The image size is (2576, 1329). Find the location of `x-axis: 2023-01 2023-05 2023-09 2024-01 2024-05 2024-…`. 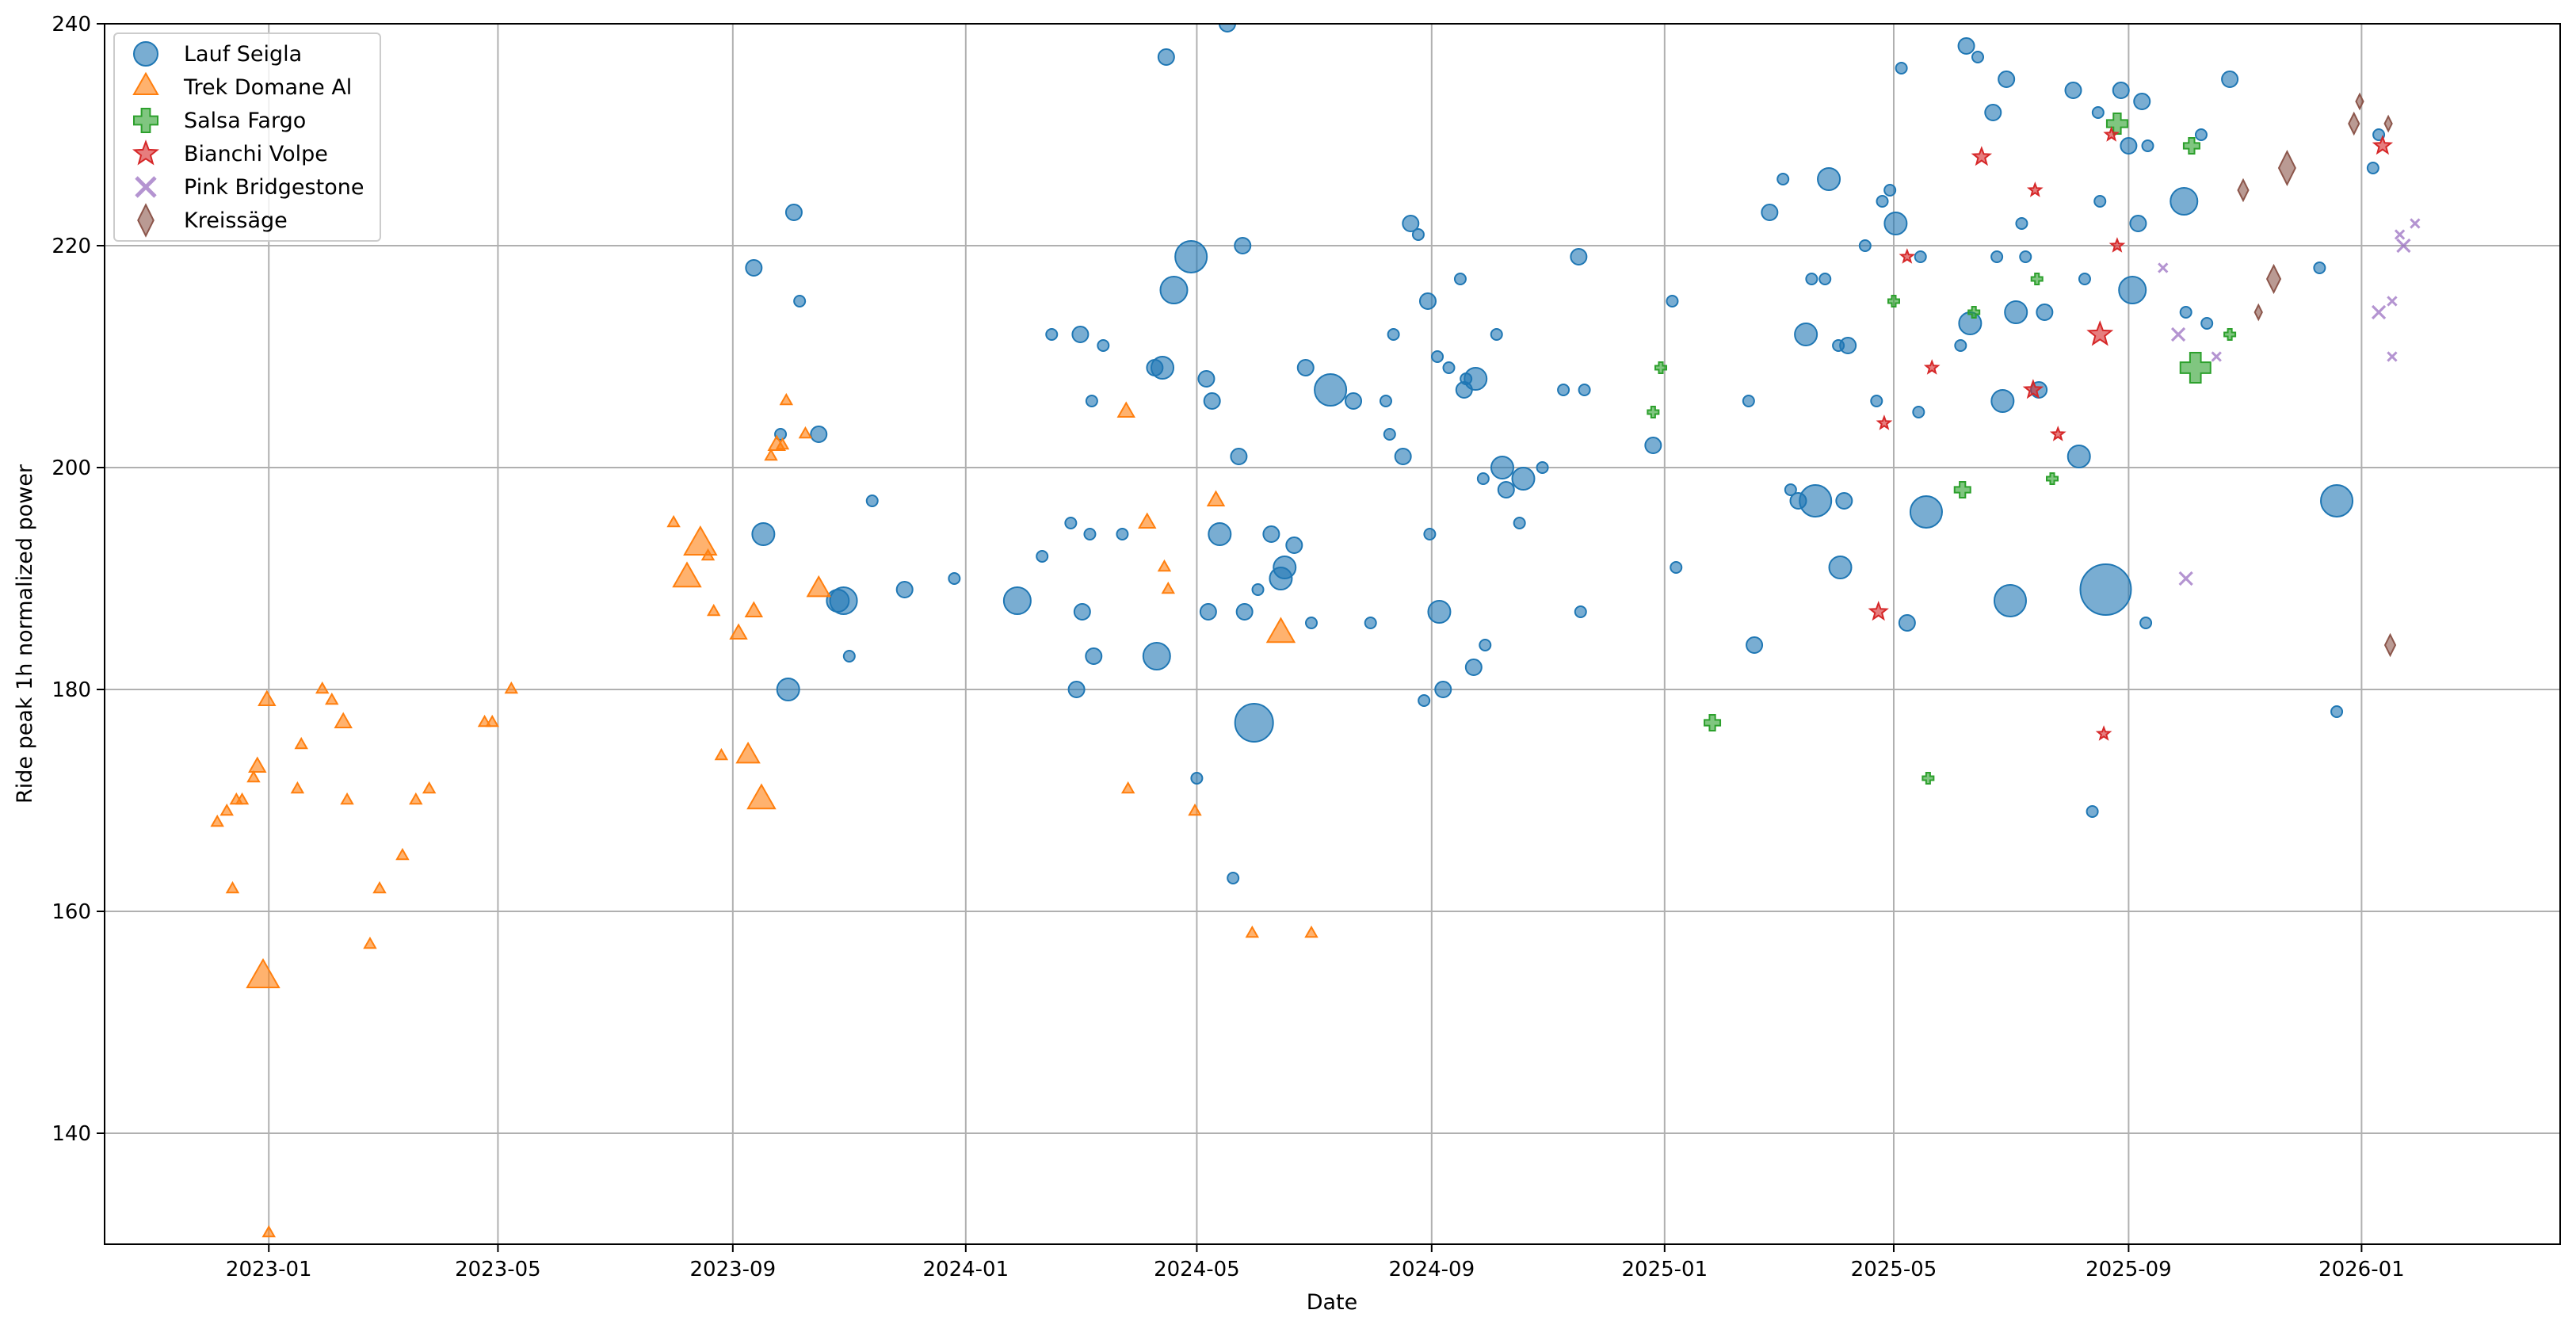

x-axis: 2023-01 2023-05 2023-09 2024-01 2024-05 2024-… is located at coordinates (1315, 1262).